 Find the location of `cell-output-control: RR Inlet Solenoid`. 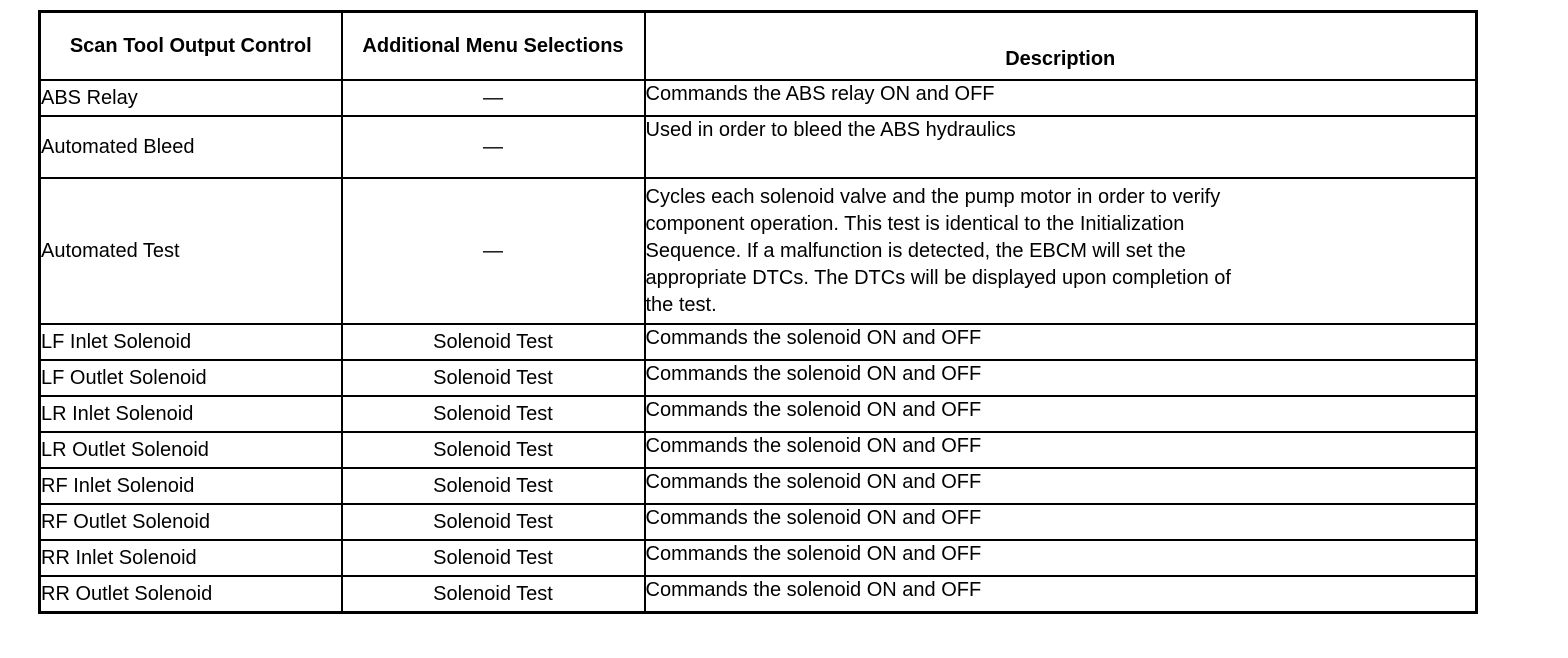

cell-output-control: RR Inlet Solenoid is located at coordinates (190, 558).